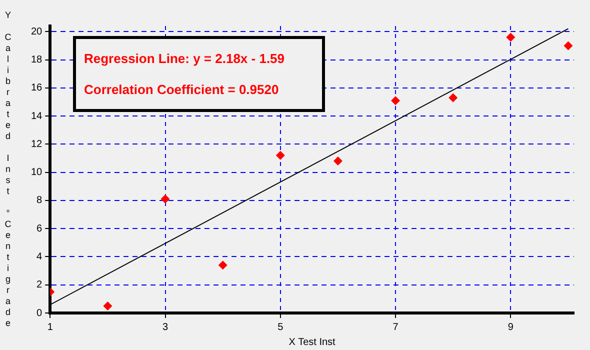 The width and height of the screenshot is (590, 350). I want to click on x-tick-label: 7, so click(395, 327).